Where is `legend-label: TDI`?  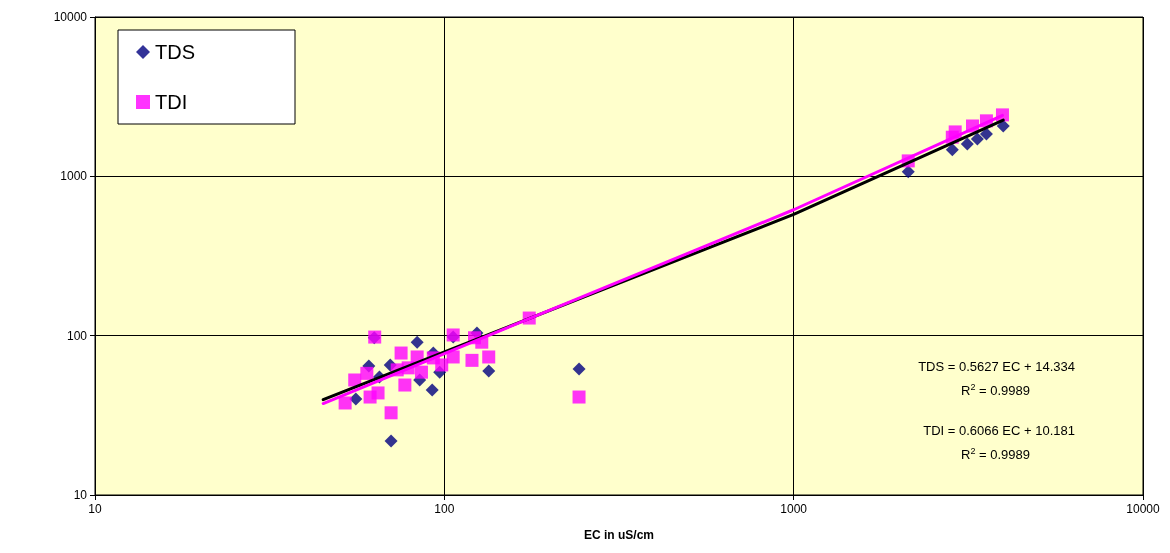 legend-label: TDI is located at coordinates (171, 102).